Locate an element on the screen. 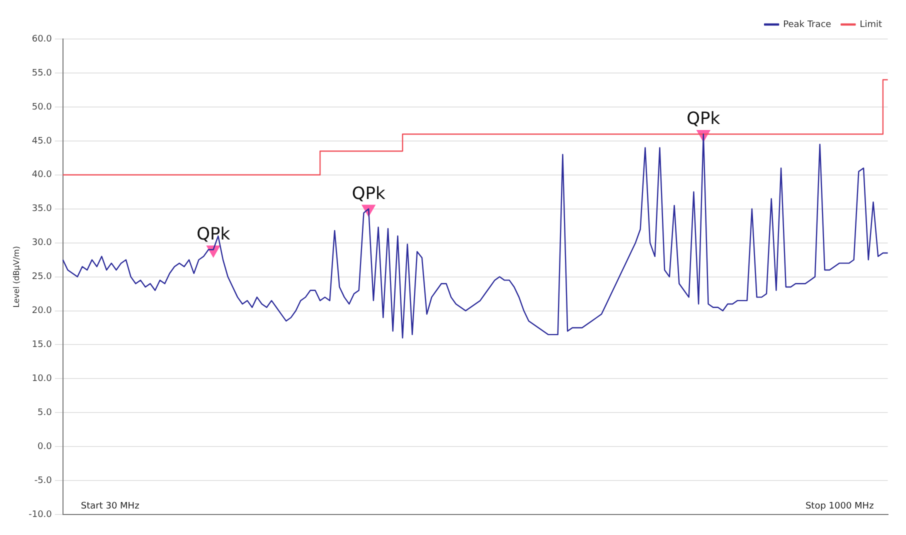 The image size is (906, 535). y-tick-label: -5.0 is located at coordinates (43, 481).